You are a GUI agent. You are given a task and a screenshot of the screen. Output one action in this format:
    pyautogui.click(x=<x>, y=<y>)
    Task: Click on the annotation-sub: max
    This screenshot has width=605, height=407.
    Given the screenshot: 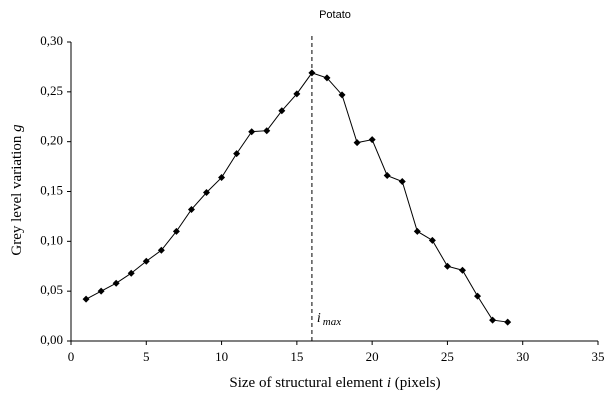 What is the action you would take?
    pyautogui.click(x=332, y=322)
    